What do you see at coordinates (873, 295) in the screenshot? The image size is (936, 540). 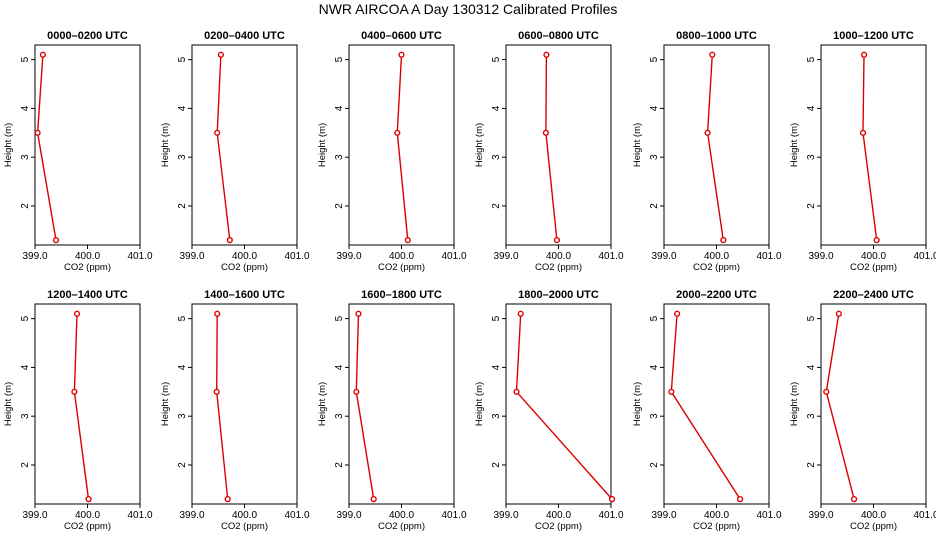 I see `panel-title: 2200–2400 UTC` at bounding box center [873, 295].